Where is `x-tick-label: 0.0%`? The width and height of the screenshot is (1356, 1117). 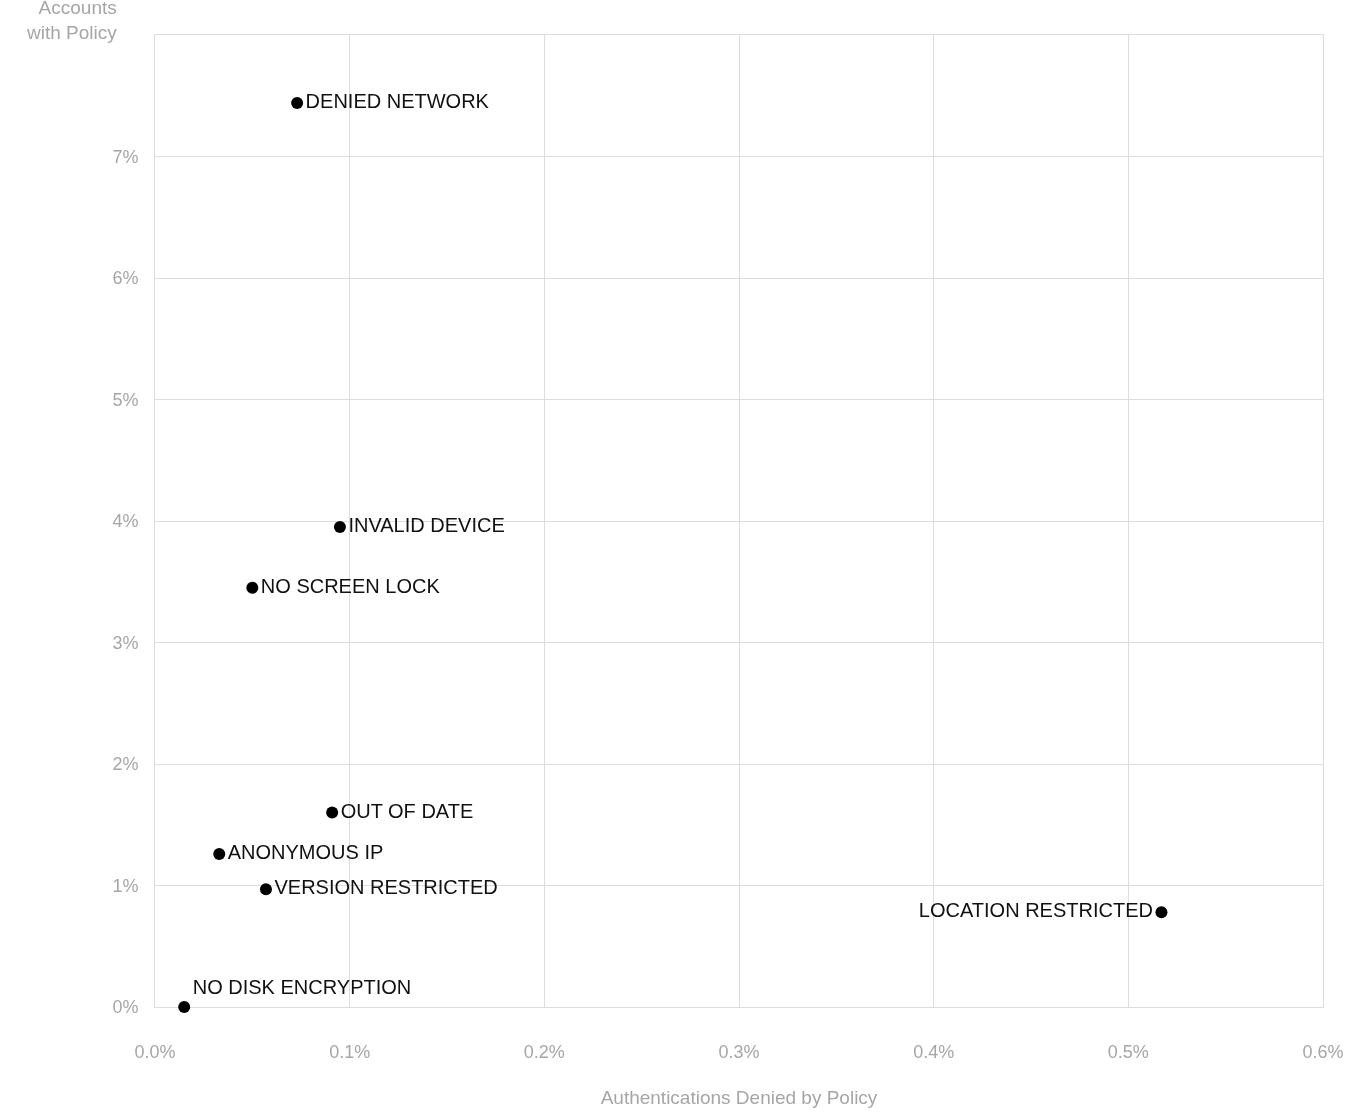
x-tick-label: 0.0% is located at coordinates (155, 1051).